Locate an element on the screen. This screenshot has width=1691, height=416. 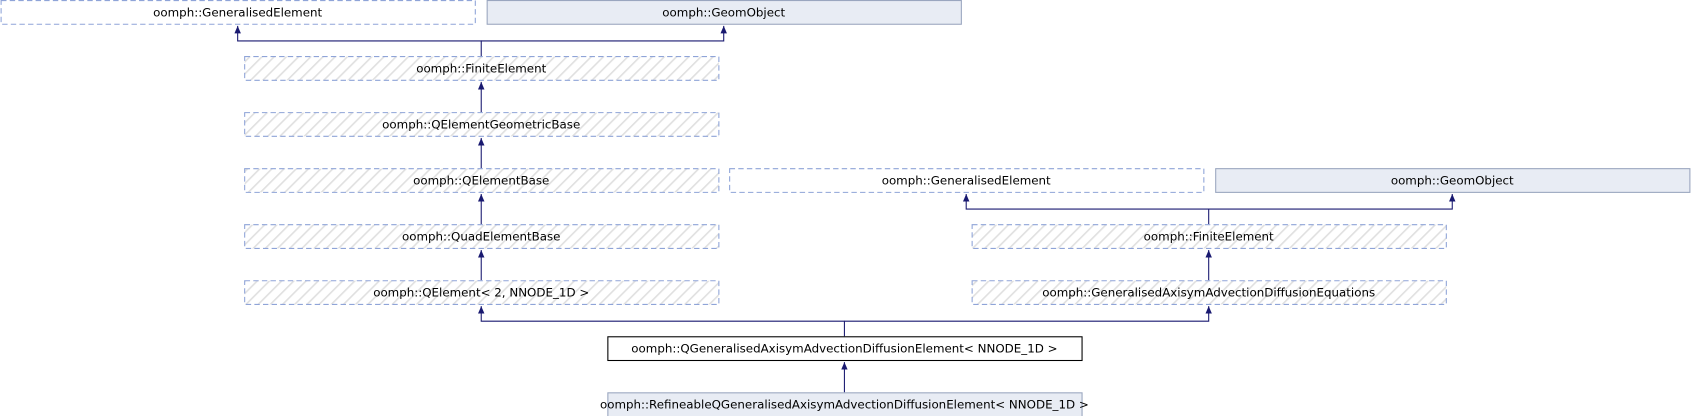
class-label: oomph::QElementGeometricBase is located at coordinates (481, 125).